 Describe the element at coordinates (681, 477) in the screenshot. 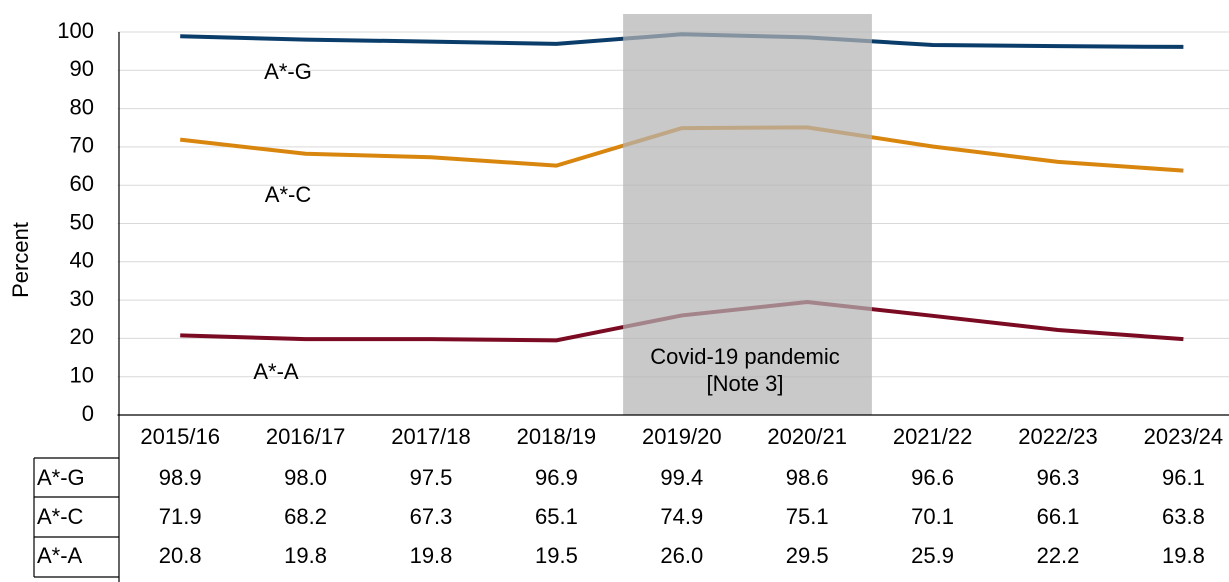

I see `table-cell: 99.4` at that location.